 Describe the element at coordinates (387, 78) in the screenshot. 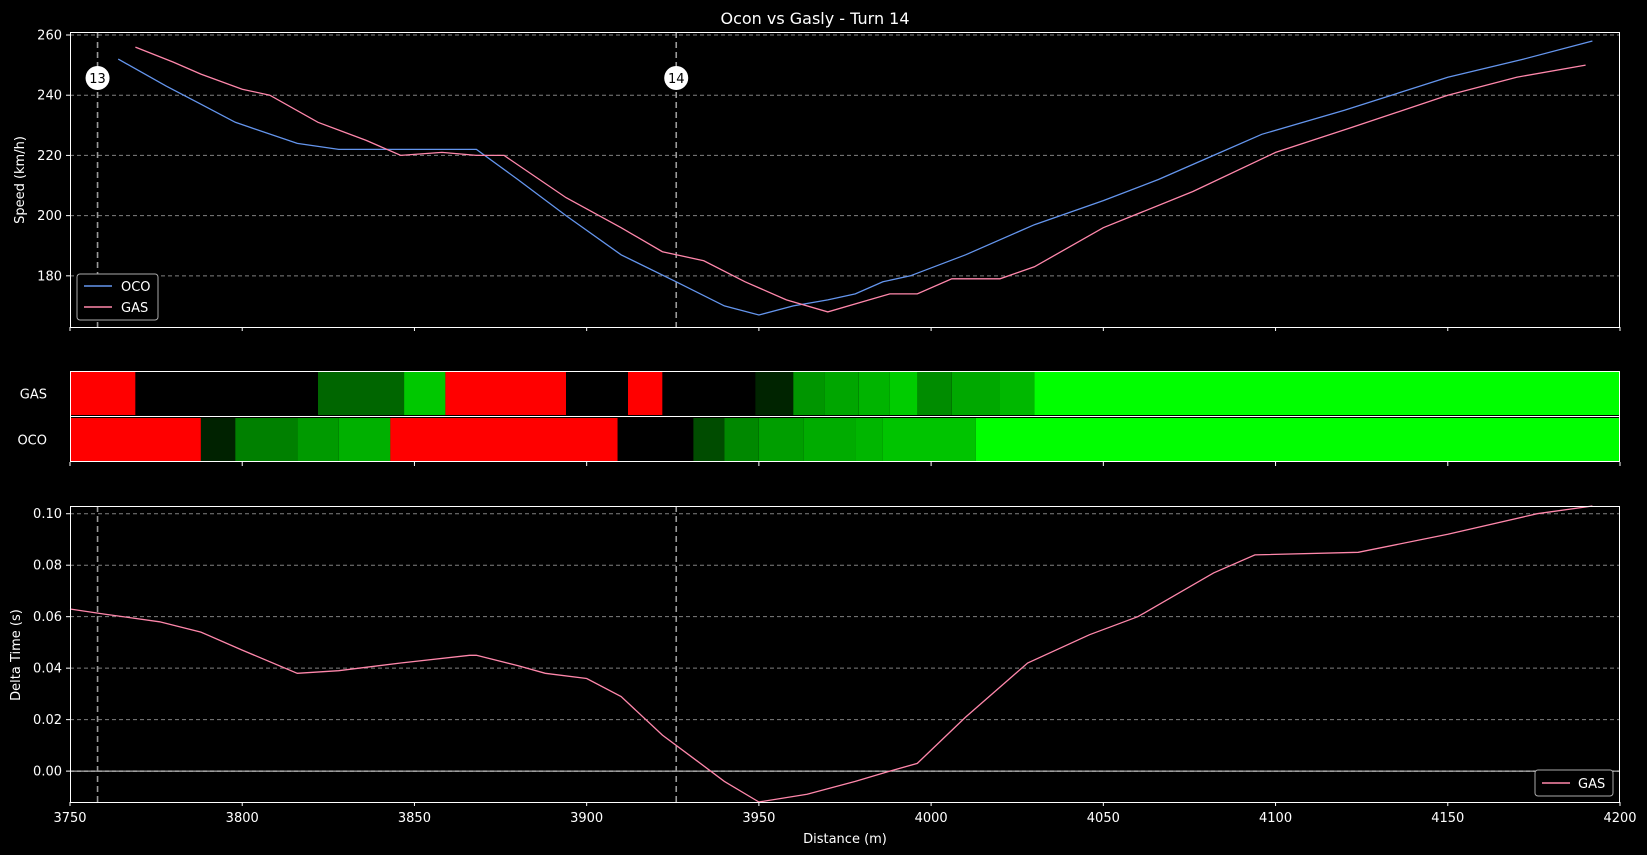

I see `corner-markers: 13 14` at that location.